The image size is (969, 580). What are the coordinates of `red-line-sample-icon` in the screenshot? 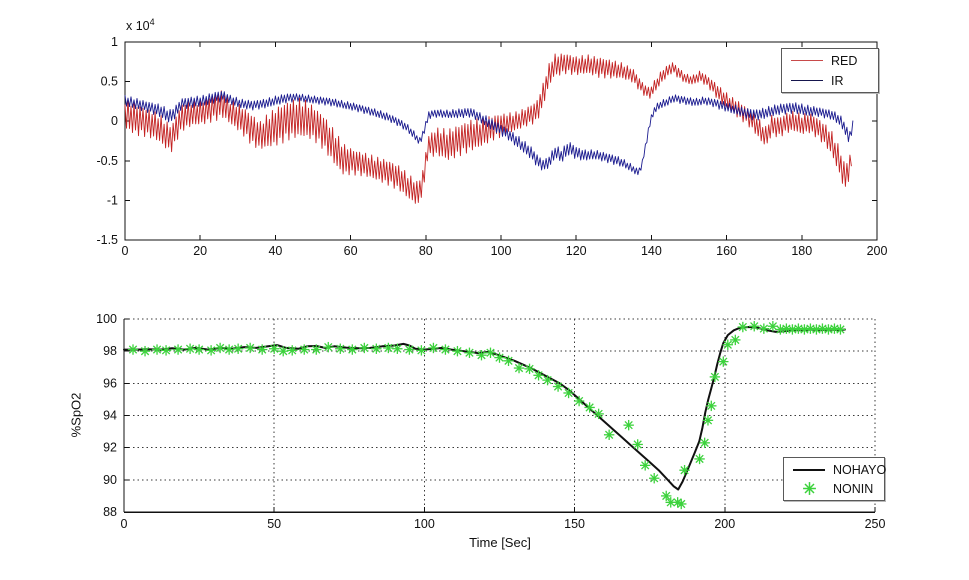 It's located at (807, 60).